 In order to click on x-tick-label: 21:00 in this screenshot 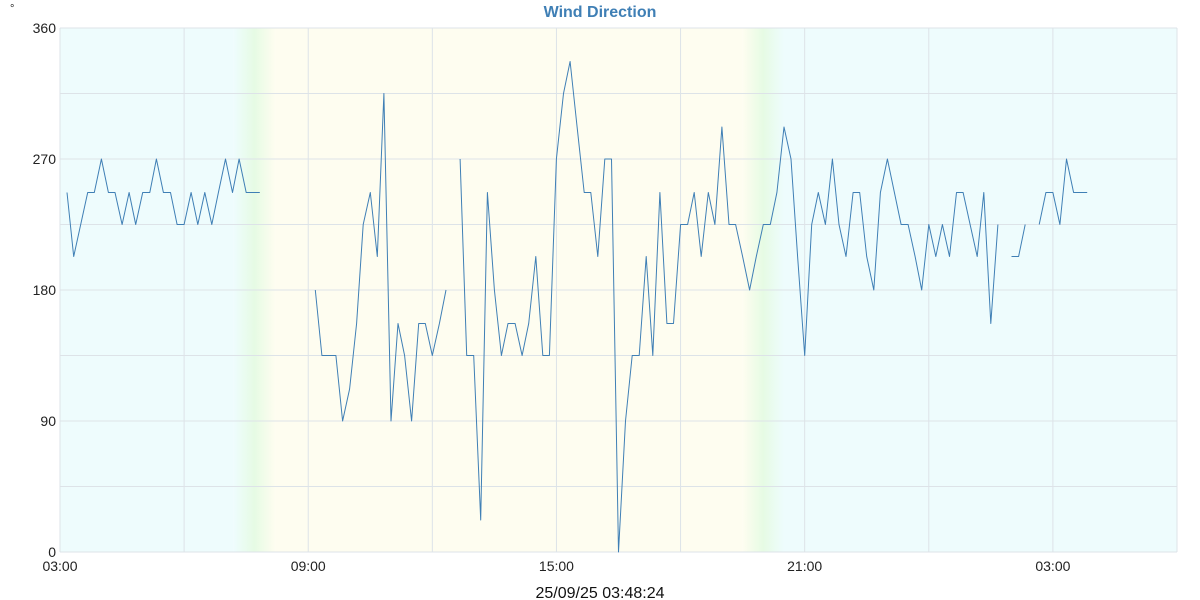, I will do `click(804, 566)`.